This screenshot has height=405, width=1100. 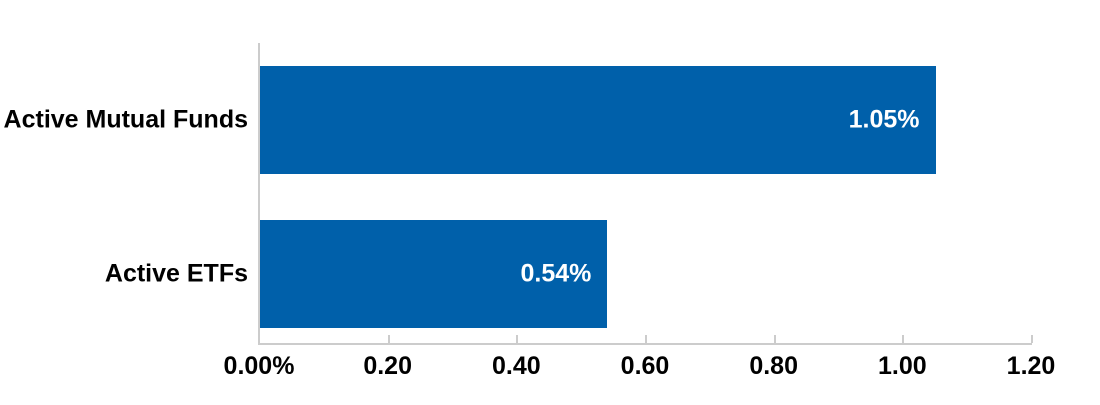 What do you see at coordinates (1031, 366) in the screenshot?
I see `x-axis-tick-label: 1.20` at bounding box center [1031, 366].